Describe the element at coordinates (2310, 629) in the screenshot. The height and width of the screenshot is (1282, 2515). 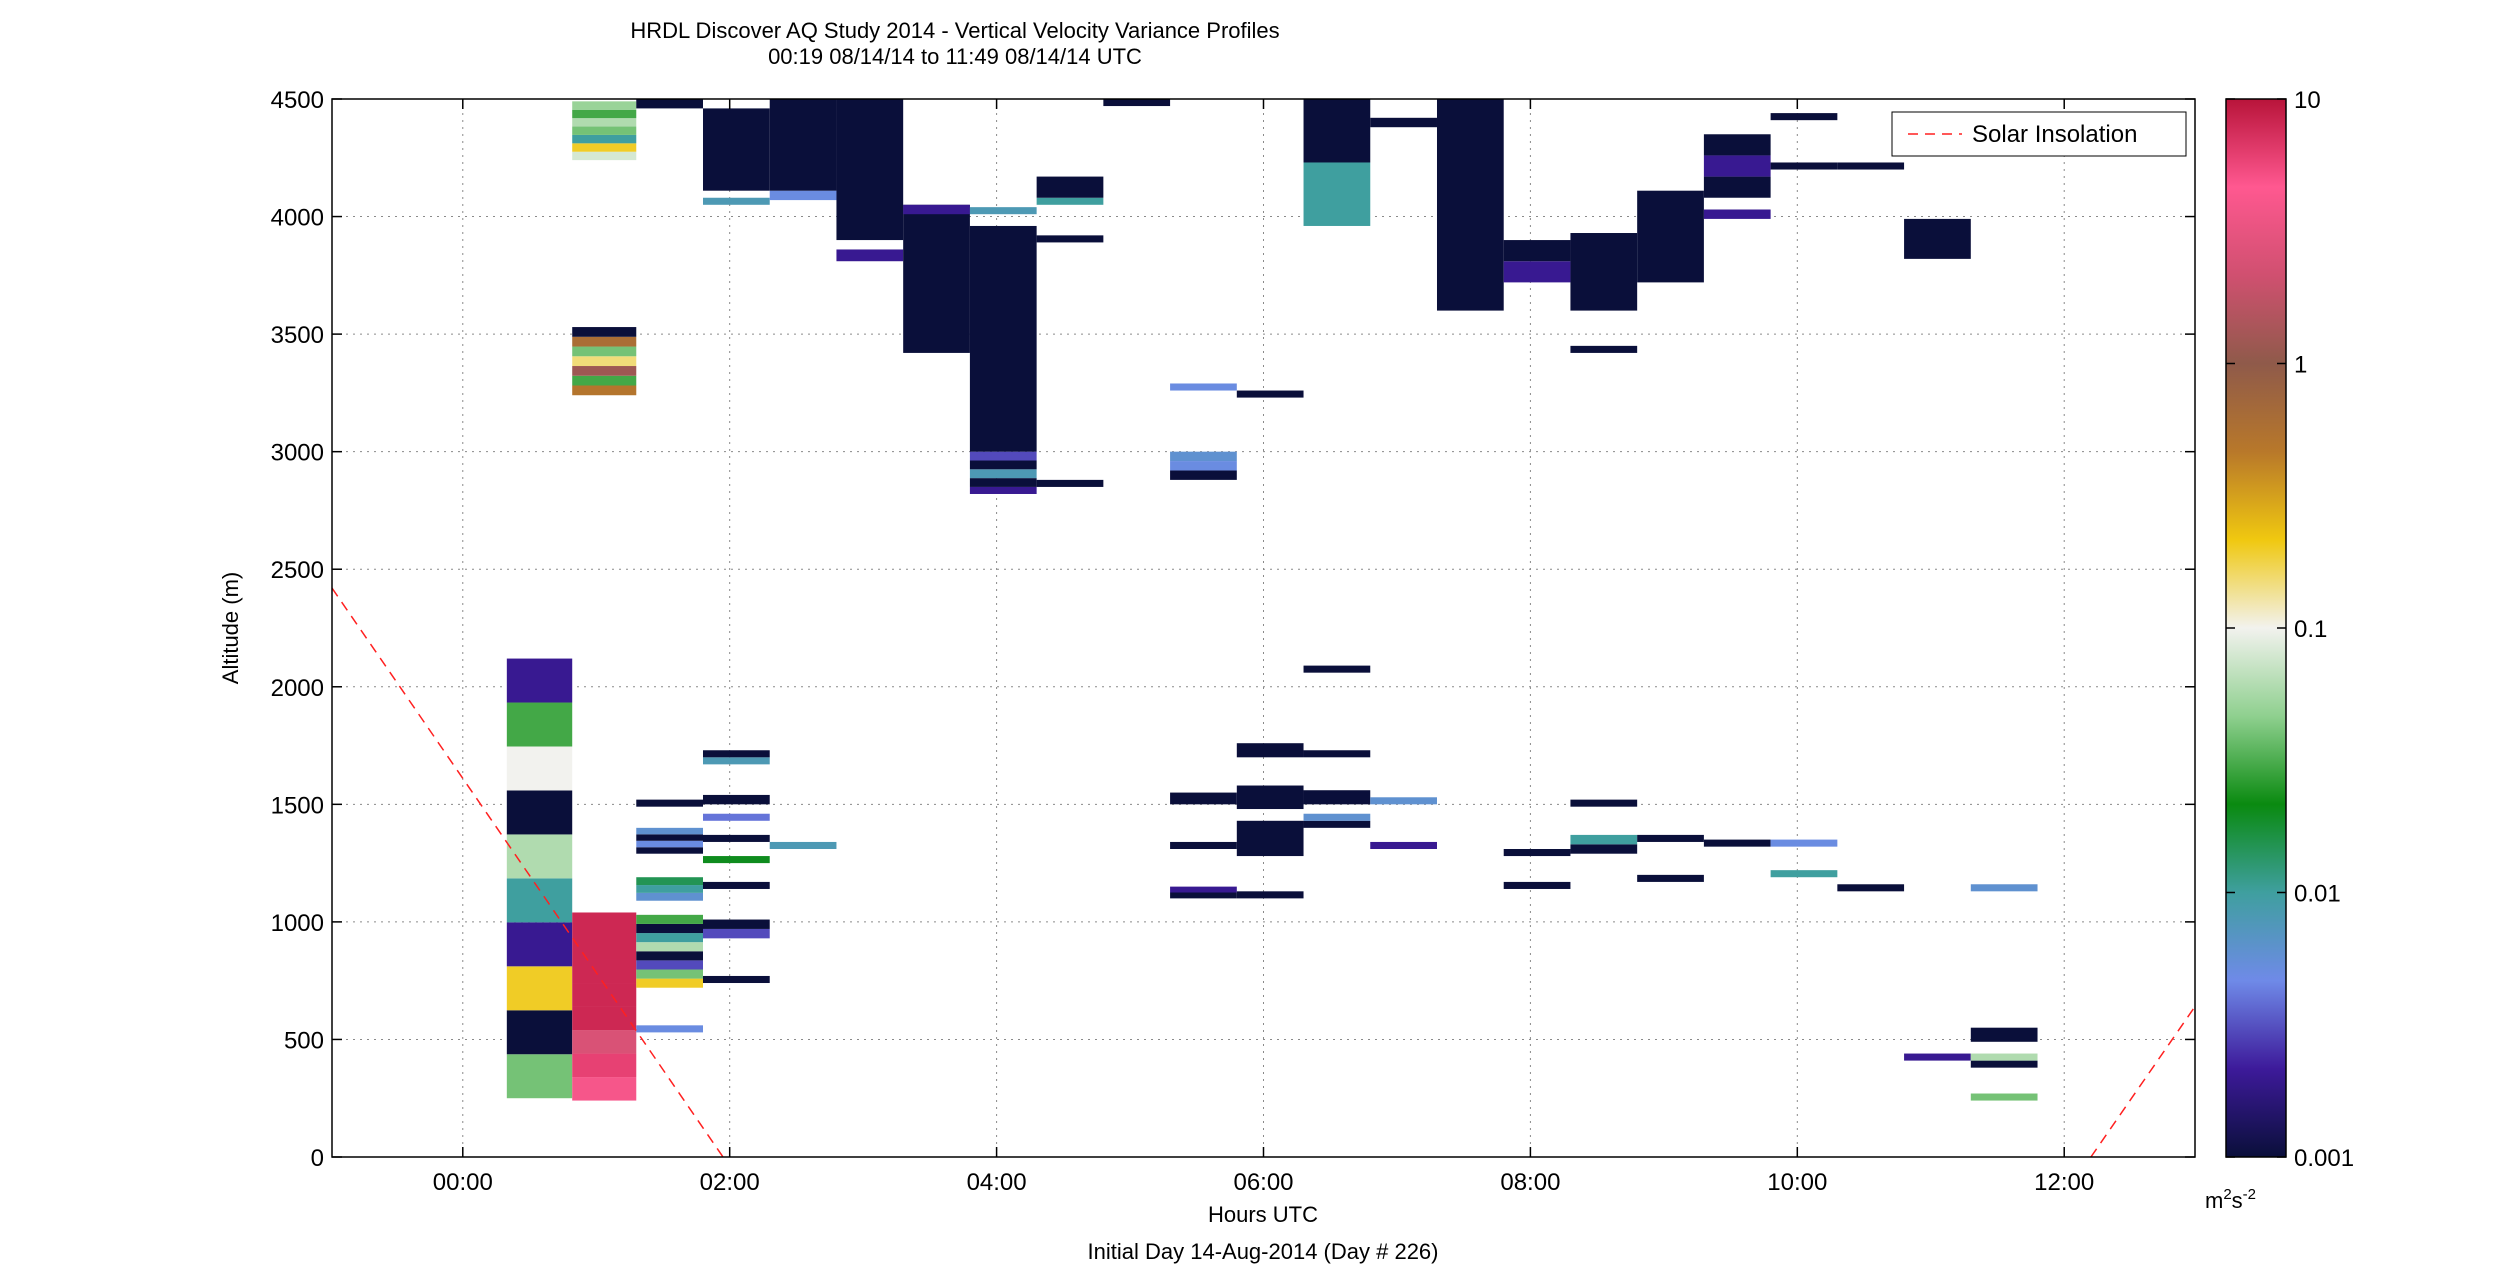
I see `colorbar-tick-label: 0.1` at that location.